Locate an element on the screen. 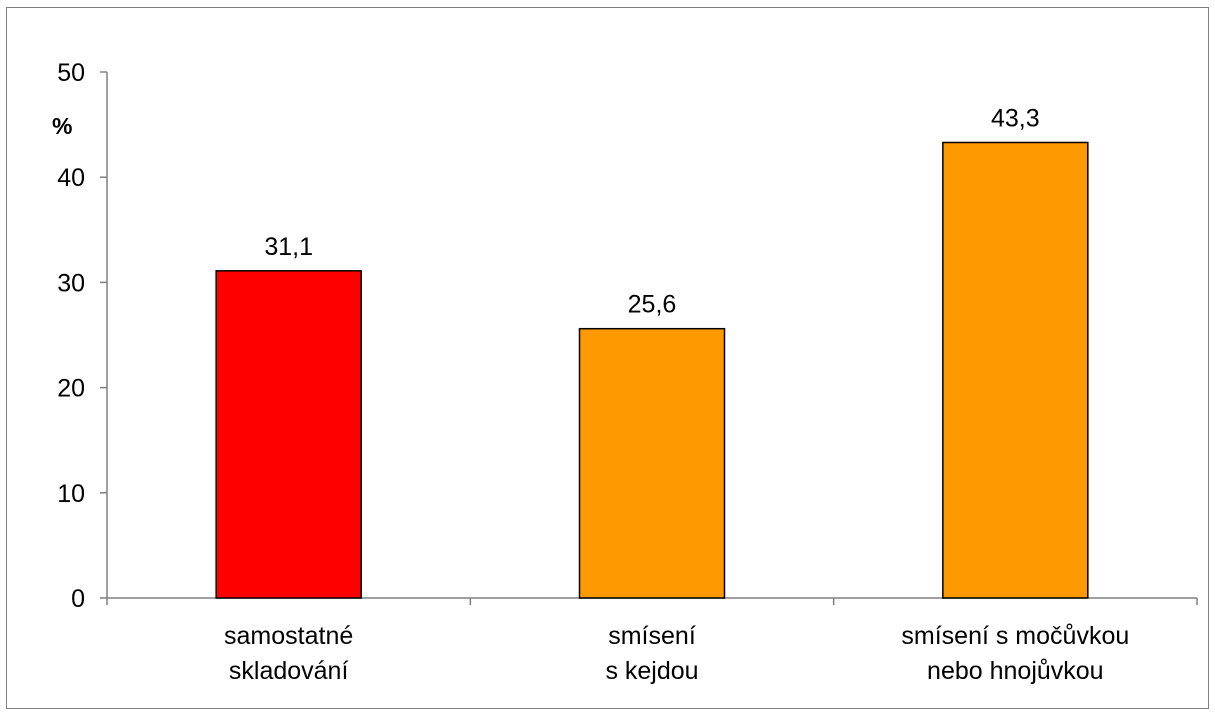 The height and width of the screenshot is (715, 1215). category-label: smísení is located at coordinates (652, 636).